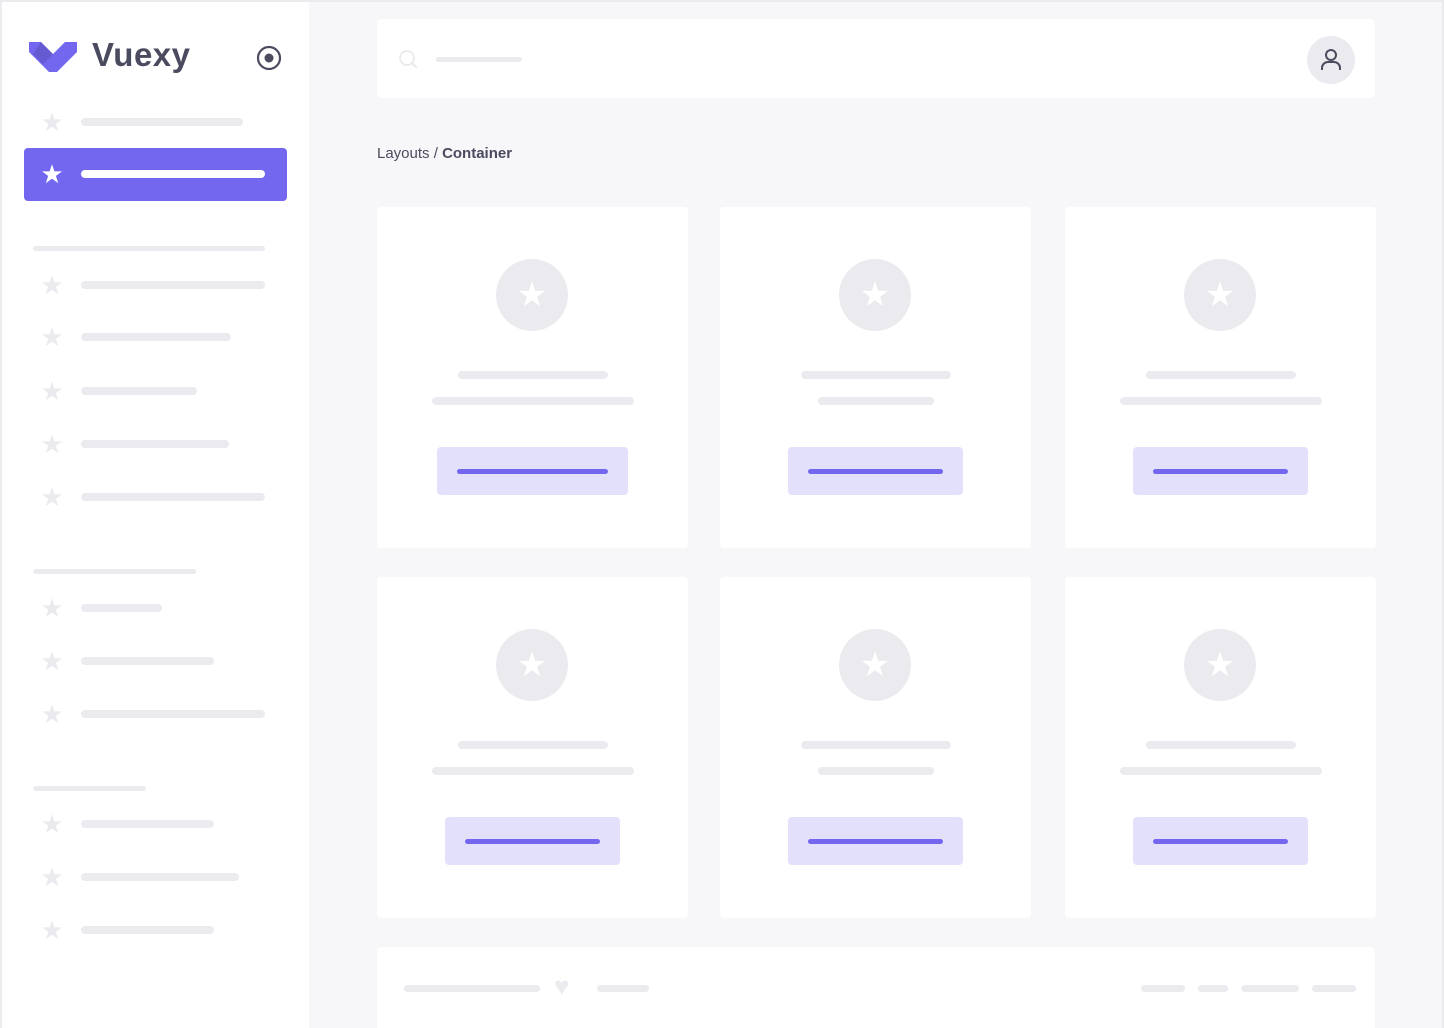 The height and width of the screenshot is (1028, 1444). Describe the element at coordinates (479, 59) in the screenshot. I see `search-input` at that location.